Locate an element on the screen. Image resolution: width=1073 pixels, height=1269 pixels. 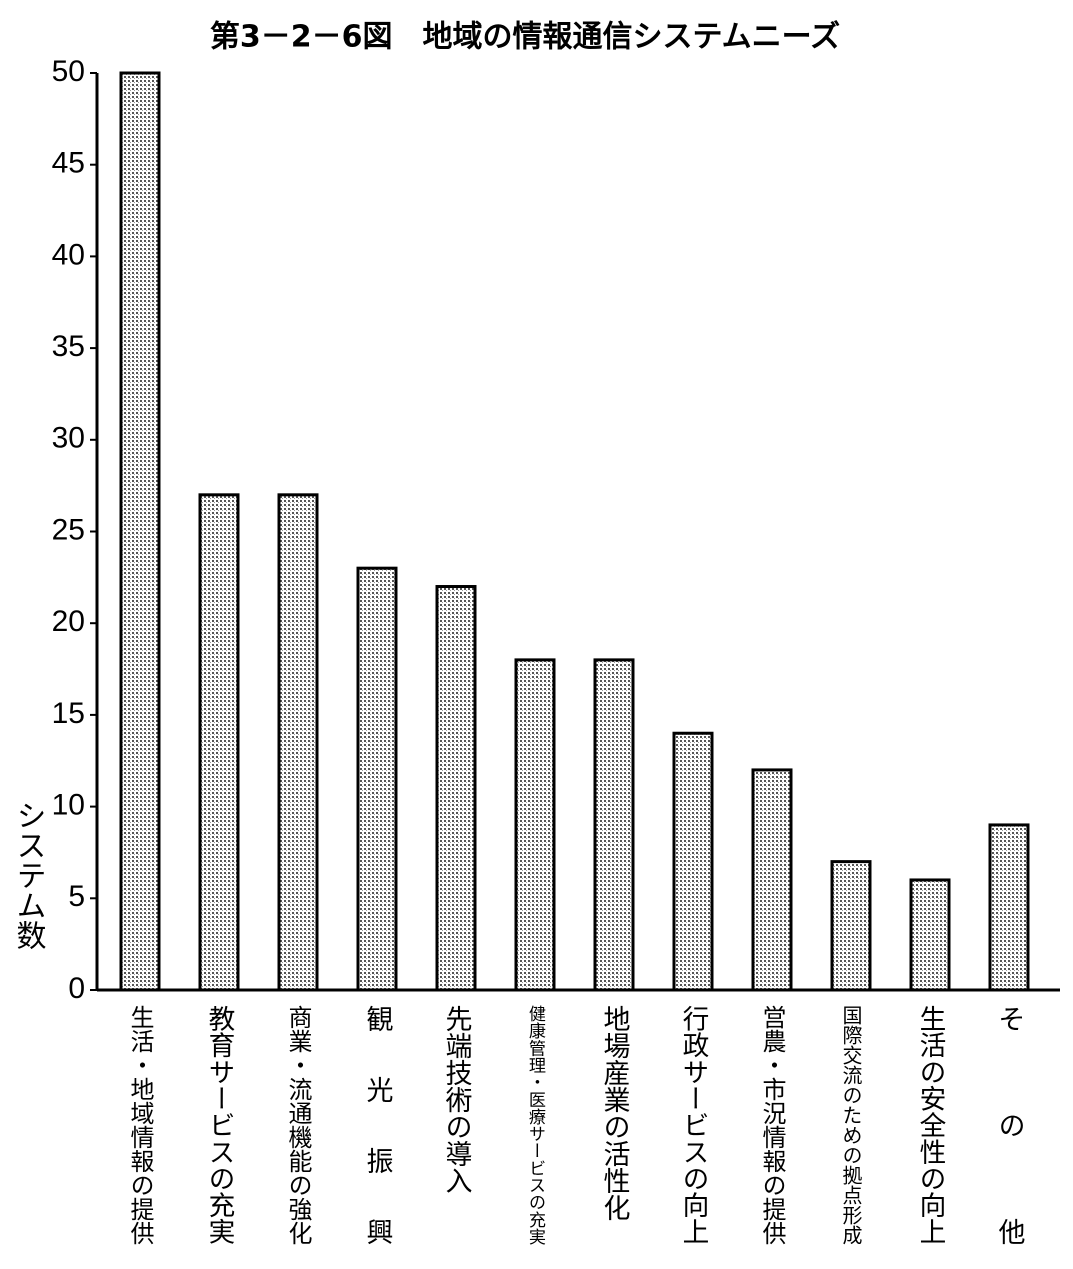
y-tick-label: 35 is located at coordinates (68, 346).